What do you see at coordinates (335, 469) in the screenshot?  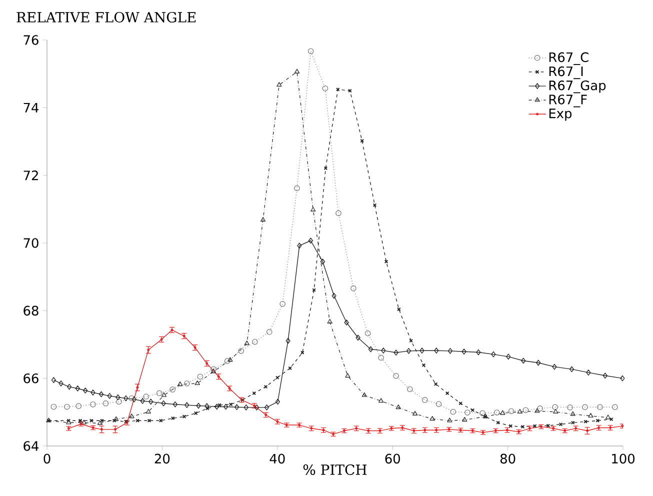 I see `x-axis-title: % PITCH` at bounding box center [335, 469].